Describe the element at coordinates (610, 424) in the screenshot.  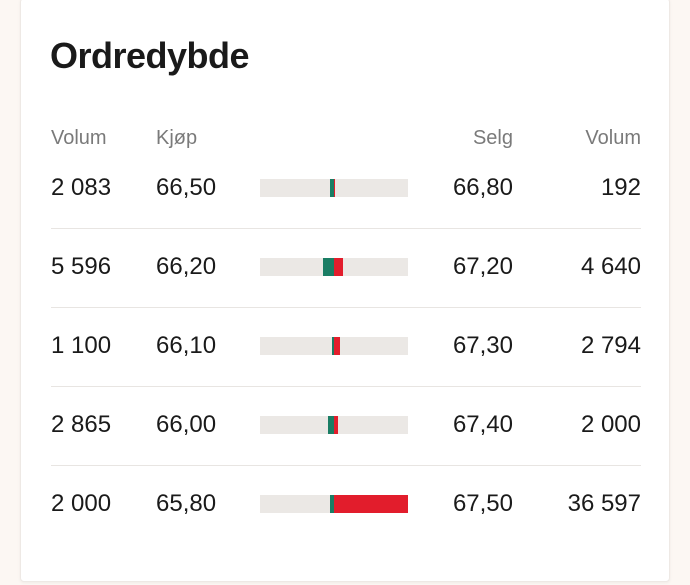
I see `sell-volume: 2 000` at that location.